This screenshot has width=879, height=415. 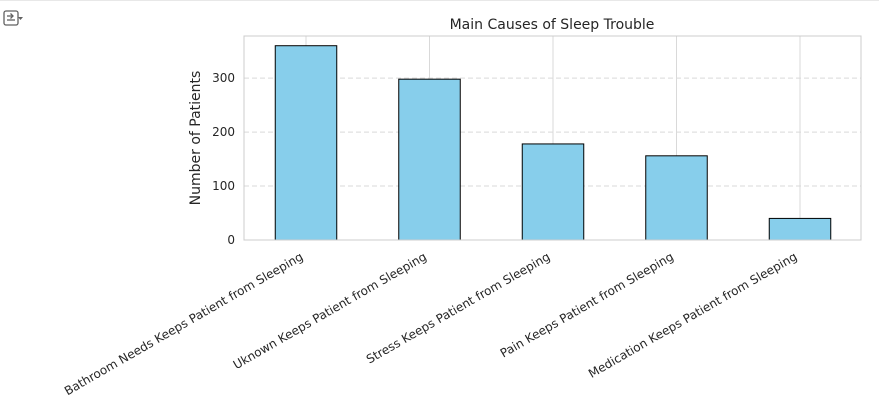 What do you see at coordinates (552, 25) in the screenshot?
I see `chart-title: Main Causes of Sleep Trouble` at bounding box center [552, 25].